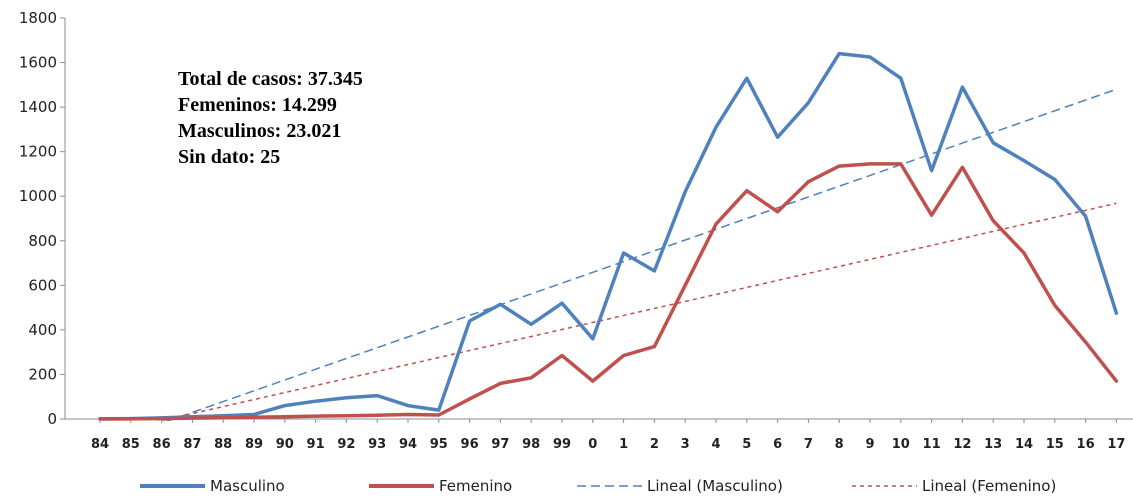  Describe the element at coordinates (470, 444) in the screenshot. I see `x-tick-label: 96` at that location.